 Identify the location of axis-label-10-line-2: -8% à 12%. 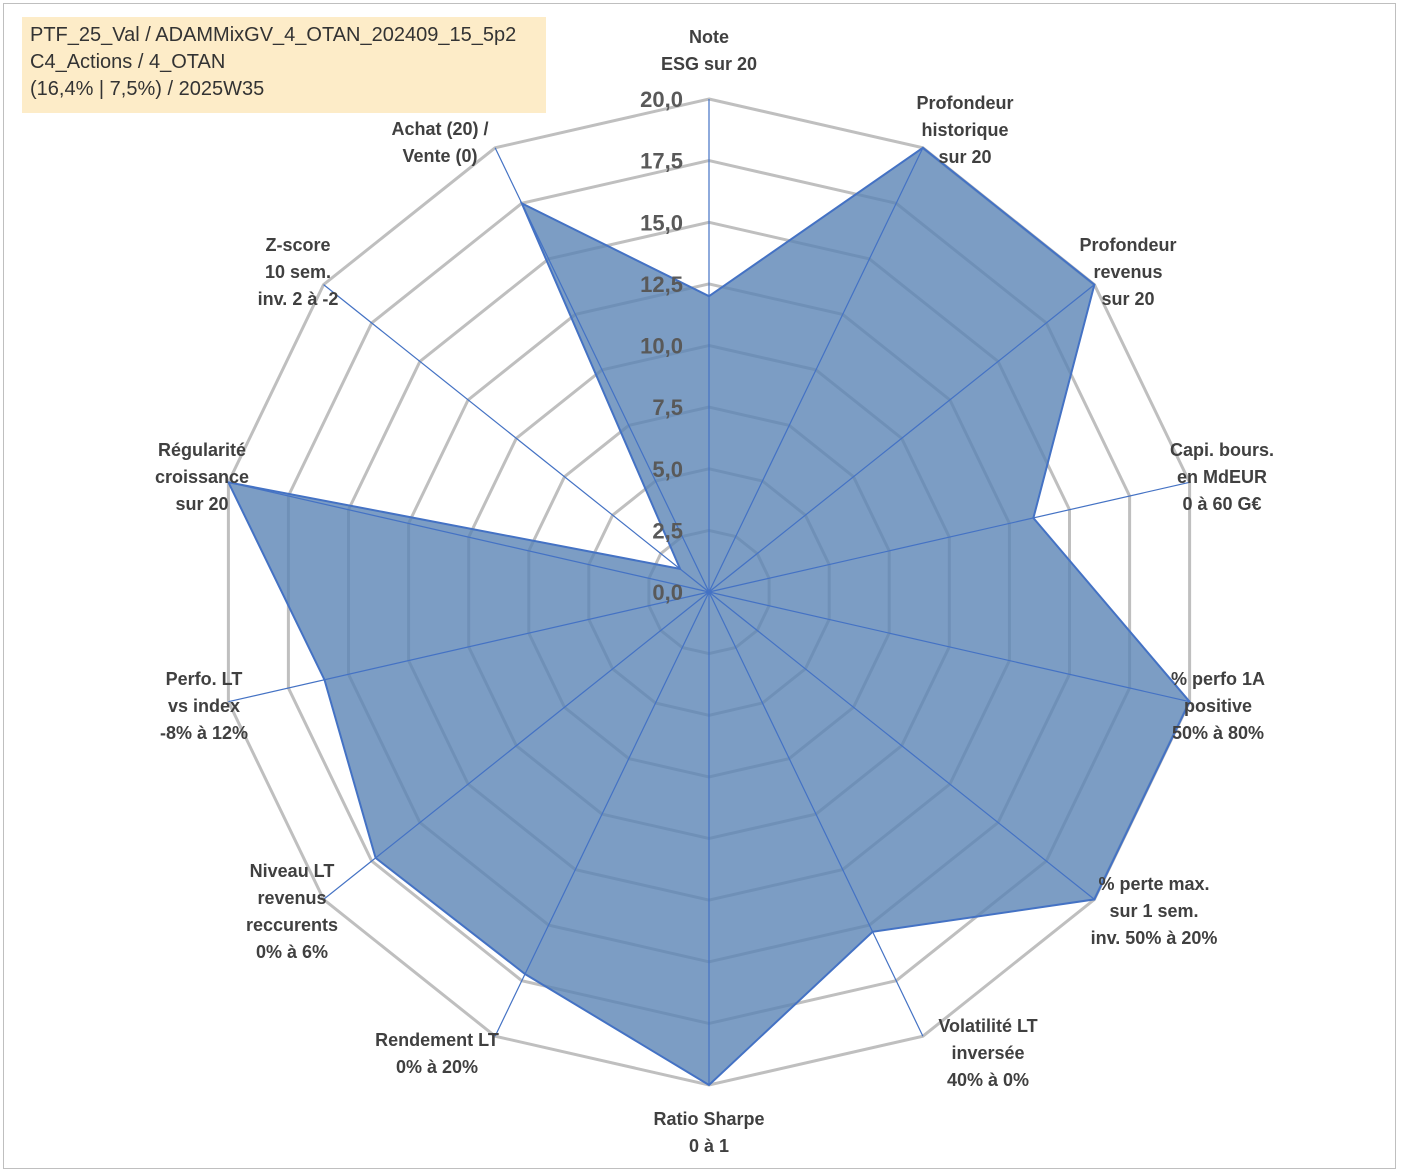
(204, 733).